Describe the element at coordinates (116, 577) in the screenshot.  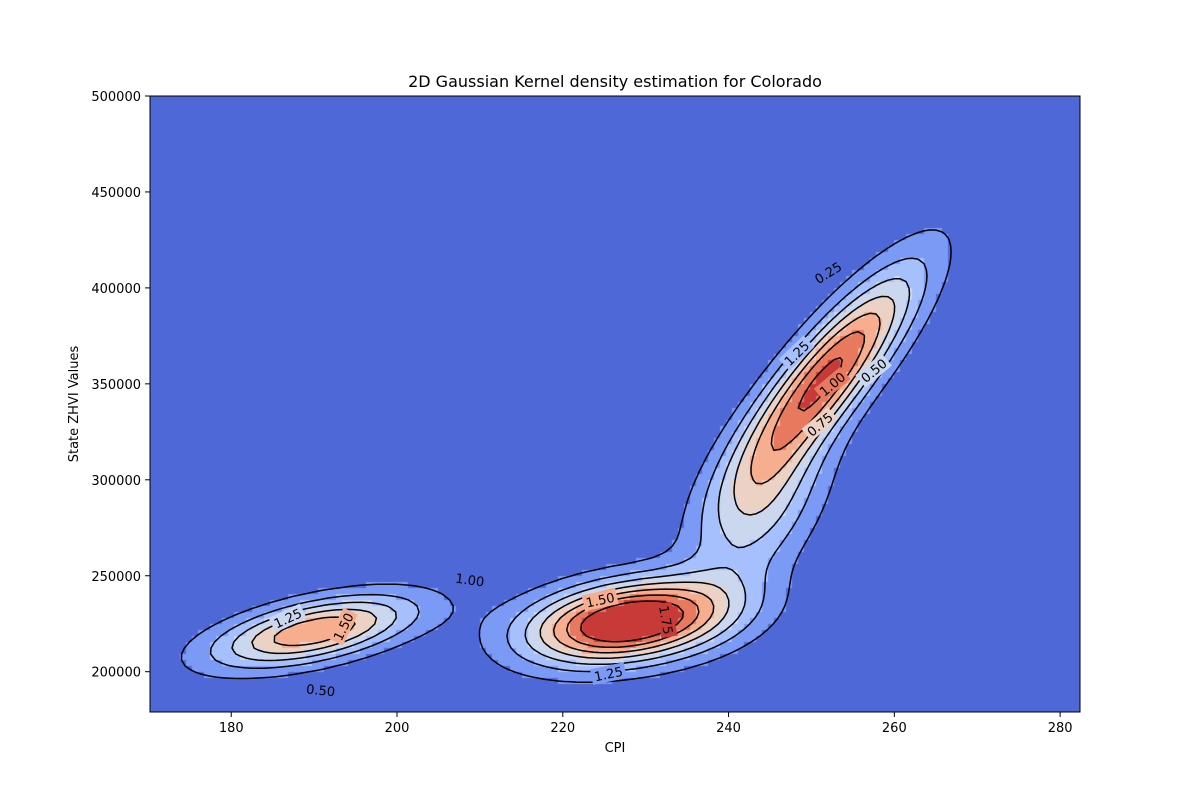
I see `y-tick-label: 250000` at that location.